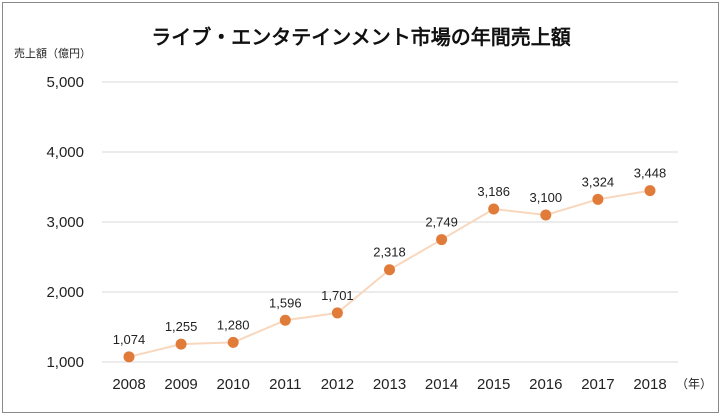 The height and width of the screenshot is (417, 723). What do you see at coordinates (650, 173) in the screenshot?
I see `data-label: 3,448` at bounding box center [650, 173].